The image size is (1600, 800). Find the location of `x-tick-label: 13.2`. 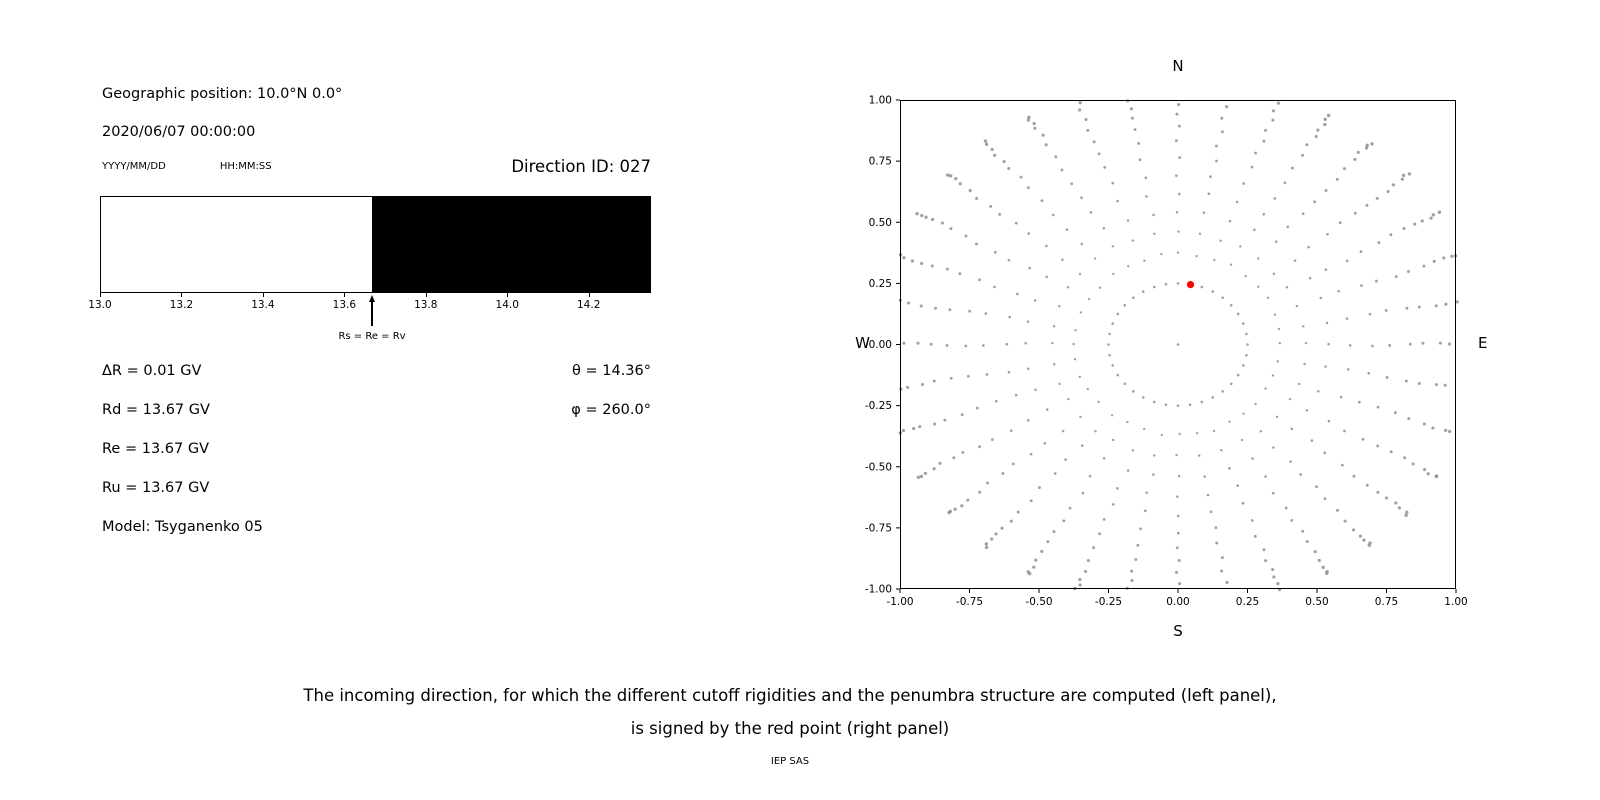

x-tick-label: 13.2 is located at coordinates (181, 305).